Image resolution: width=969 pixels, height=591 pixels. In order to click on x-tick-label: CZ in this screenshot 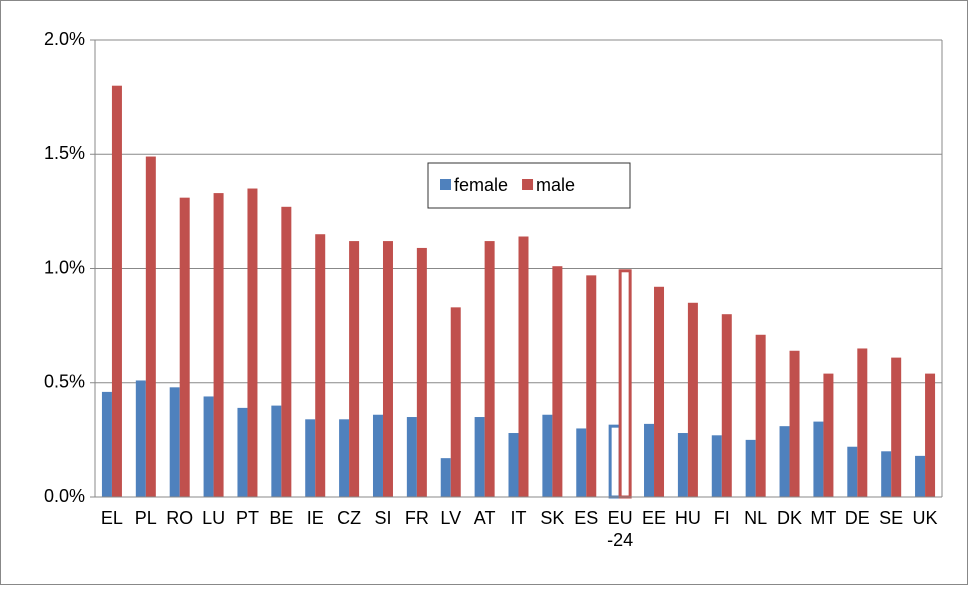, I will do `click(349, 518)`.